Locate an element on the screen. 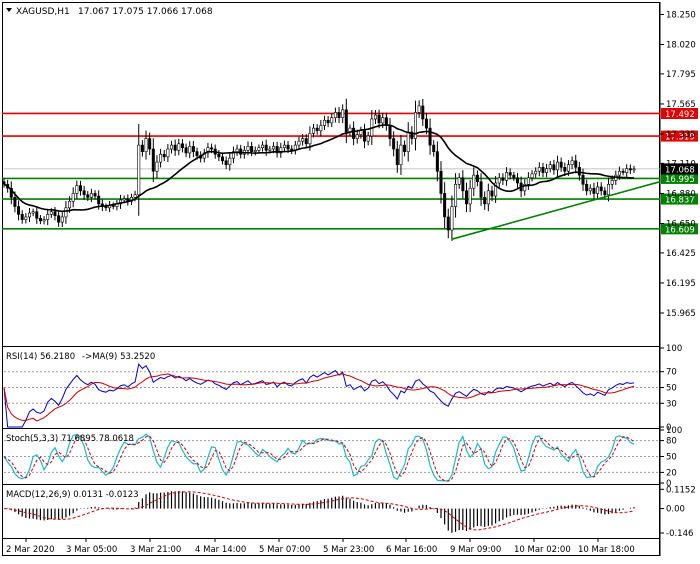 This screenshot has width=700, height=564. price-tick-label: 16.425 is located at coordinates (681, 254).